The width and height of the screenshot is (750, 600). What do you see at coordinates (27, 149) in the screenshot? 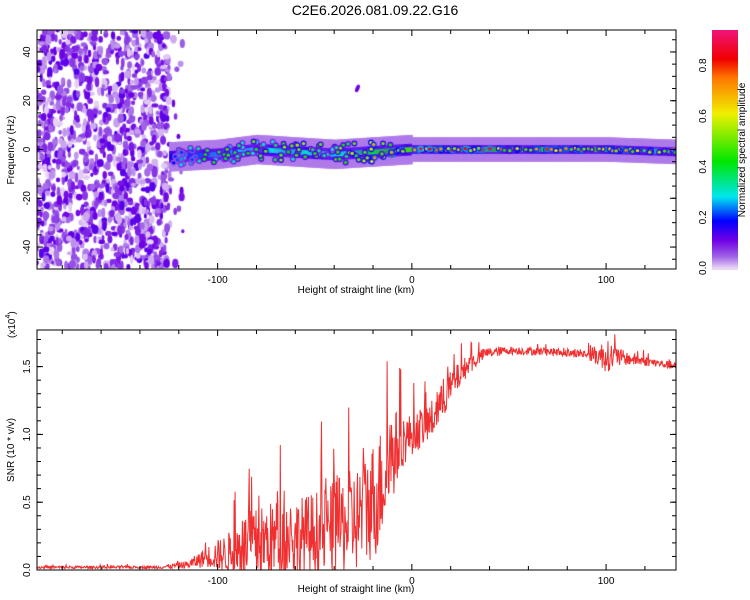
I see `y-tick-label: 0` at bounding box center [27, 149].